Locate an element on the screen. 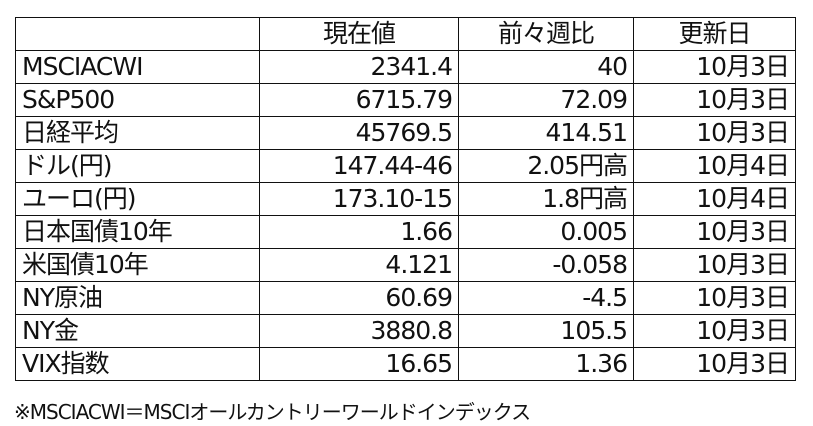 The width and height of the screenshot is (813, 426). row-name: MSCIACWI is located at coordinates (137, 67).